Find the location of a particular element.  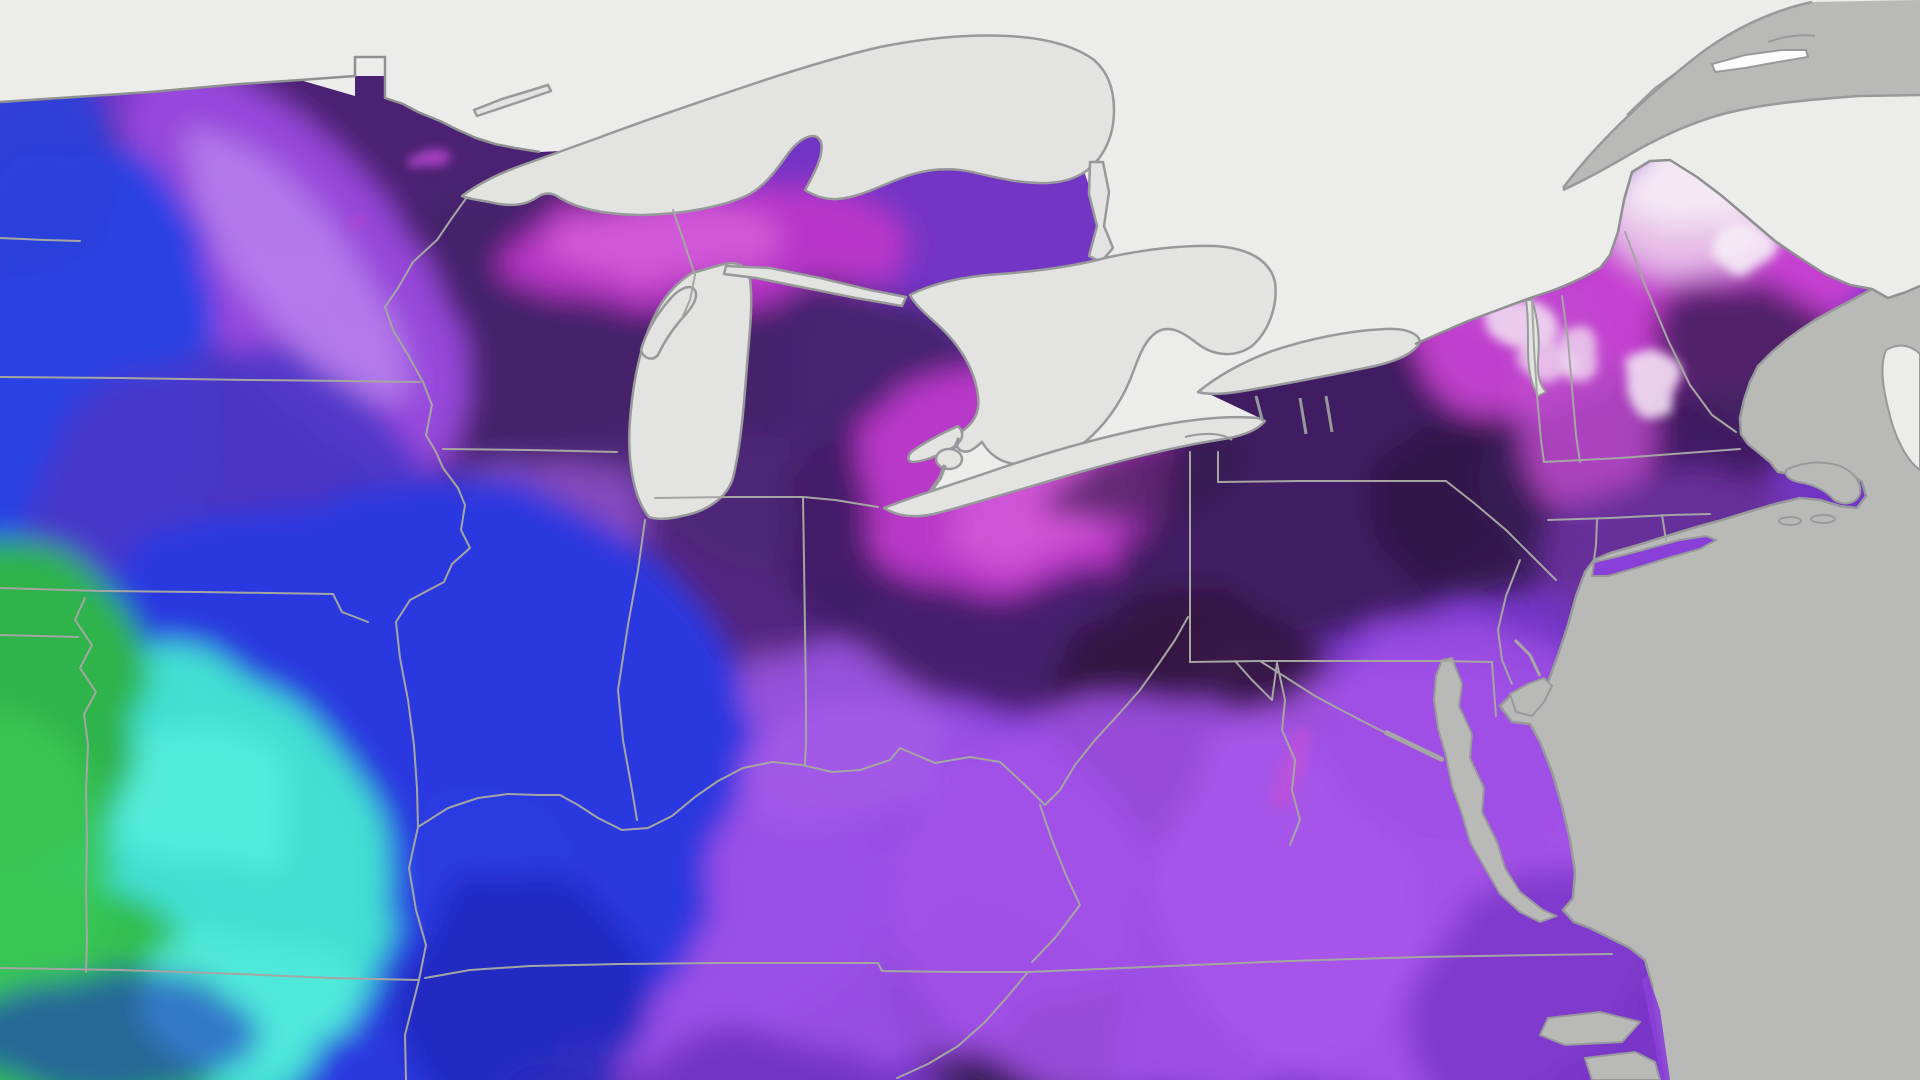

border-ohio-river is located at coordinates (803, 723).